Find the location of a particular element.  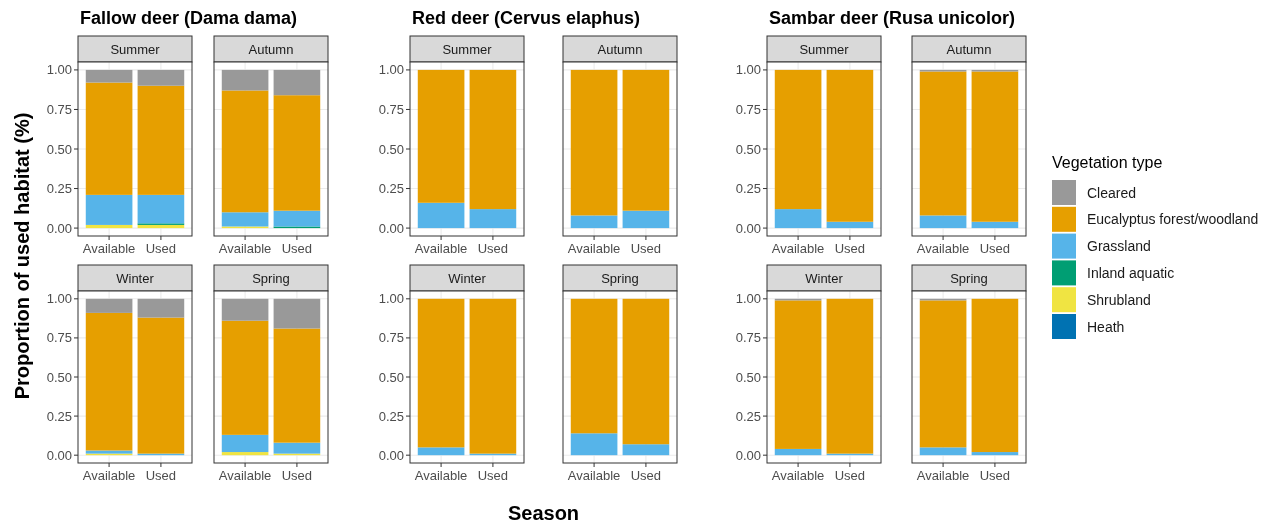

legend-label: Grassland is located at coordinates (1119, 246).